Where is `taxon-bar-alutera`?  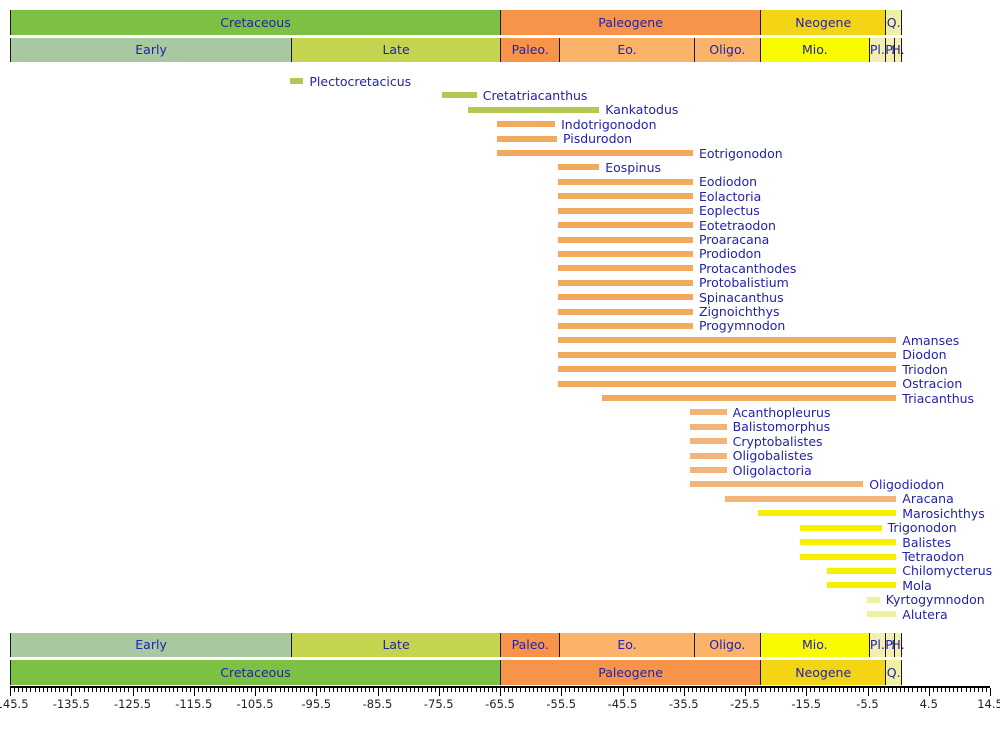
taxon-bar-alutera is located at coordinates (881, 614).